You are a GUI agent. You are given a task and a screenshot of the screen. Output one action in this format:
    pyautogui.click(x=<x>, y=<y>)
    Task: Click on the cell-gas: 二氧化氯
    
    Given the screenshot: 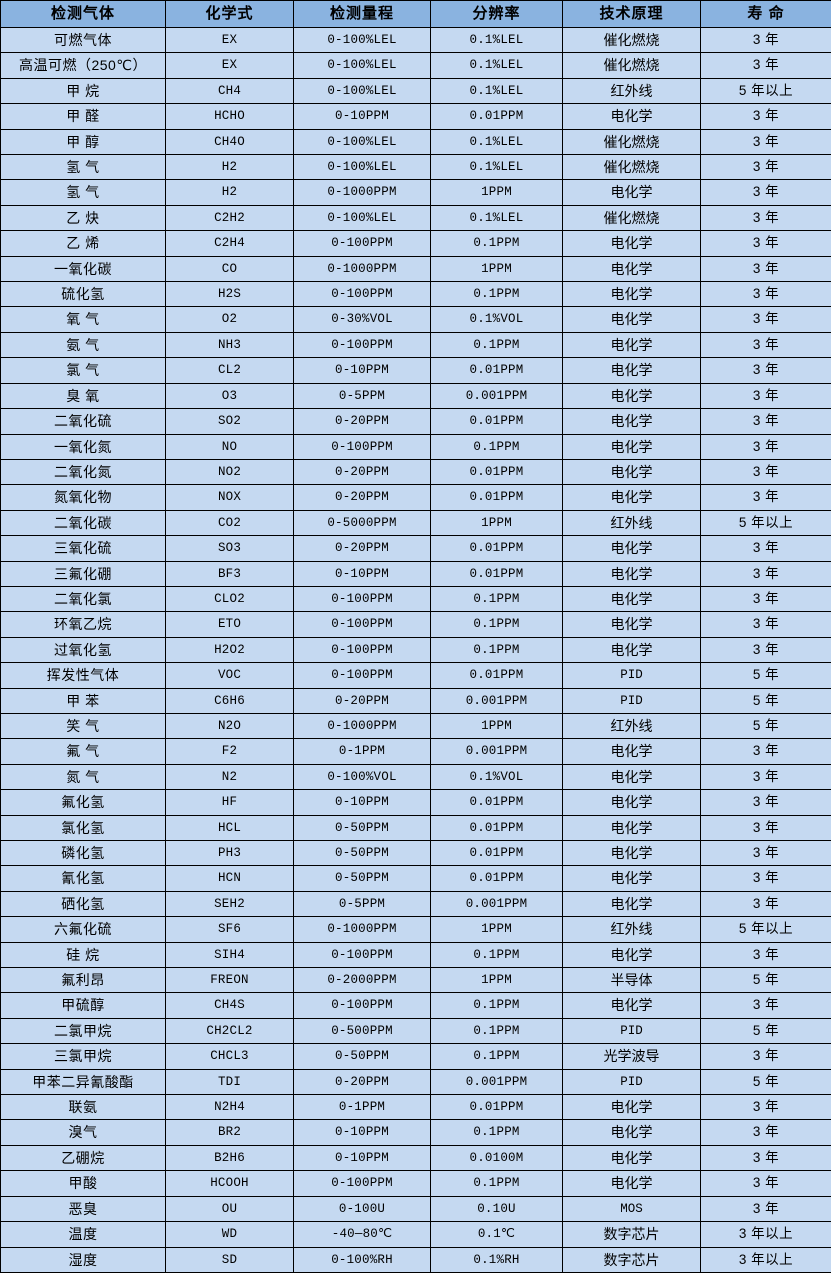 What is the action you would take?
    pyautogui.click(x=83, y=598)
    